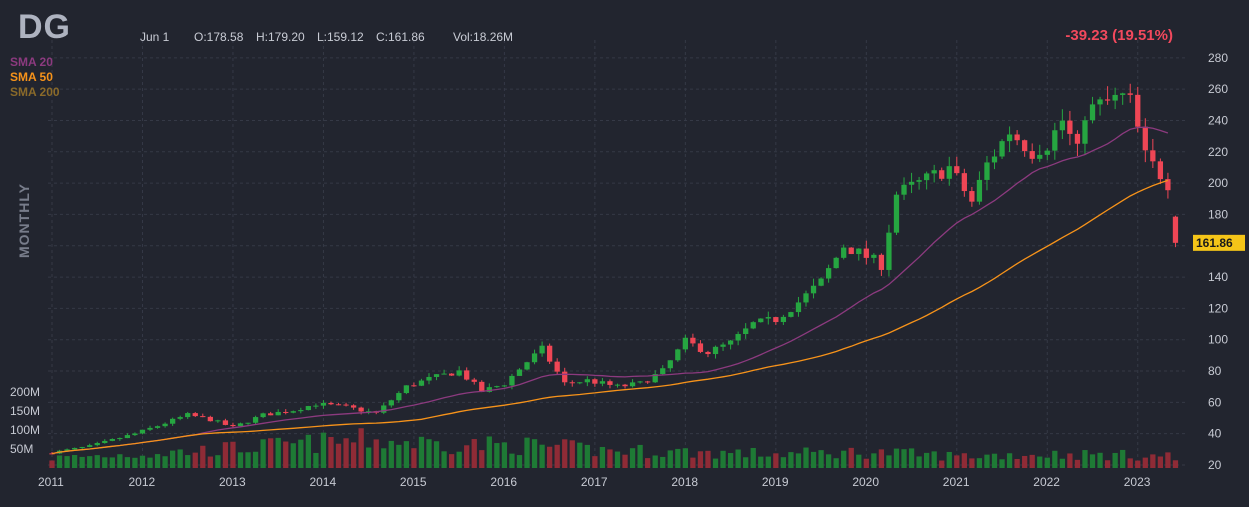 The height and width of the screenshot is (507, 1249). Describe the element at coordinates (31, 62) in the screenshot. I see `legend-sma-20: SMA 20` at that location.